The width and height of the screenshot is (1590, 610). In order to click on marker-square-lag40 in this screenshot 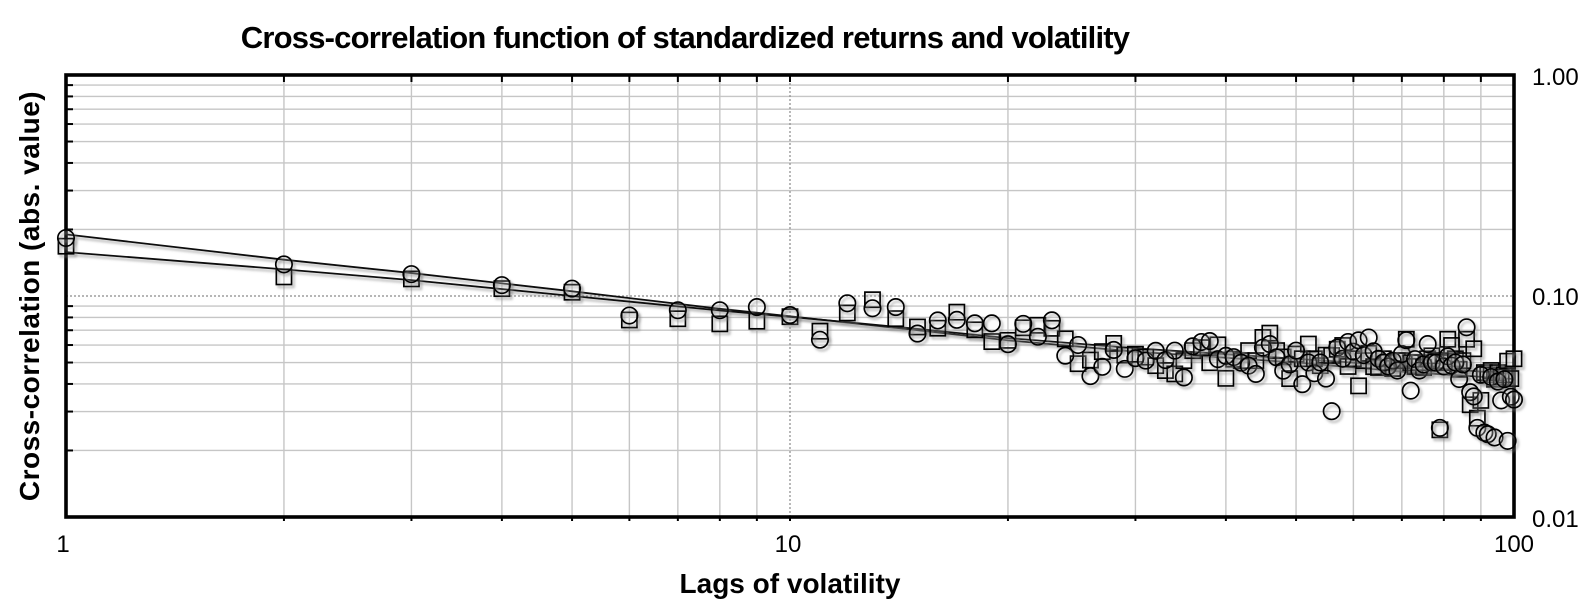, I will do `click(1226, 378)`.